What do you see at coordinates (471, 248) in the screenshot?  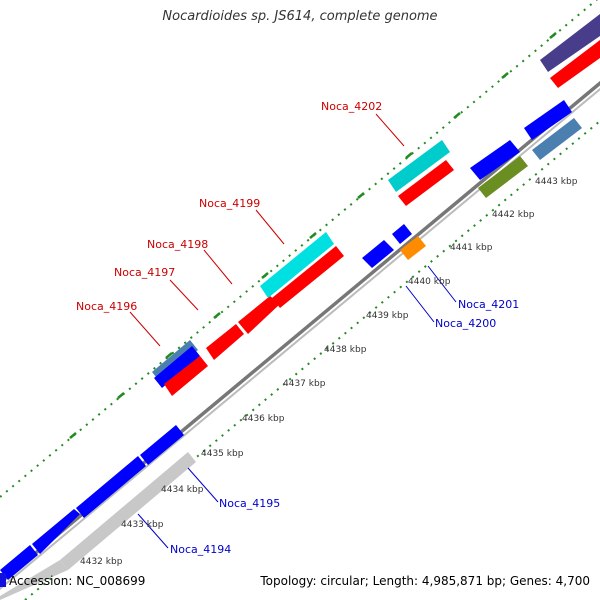 I see `scale-label-4441: 4441 kbp` at bounding box center [471, 248].